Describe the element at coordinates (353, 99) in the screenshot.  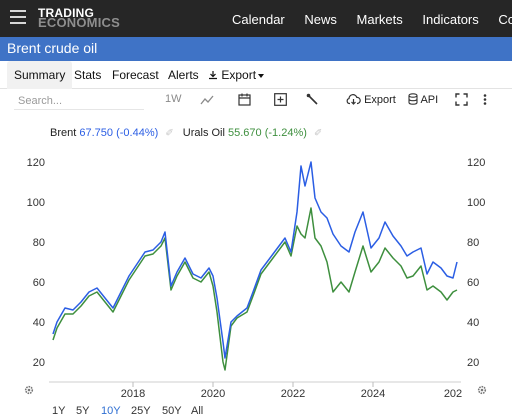
I see `cloud-download-icon` at that location.